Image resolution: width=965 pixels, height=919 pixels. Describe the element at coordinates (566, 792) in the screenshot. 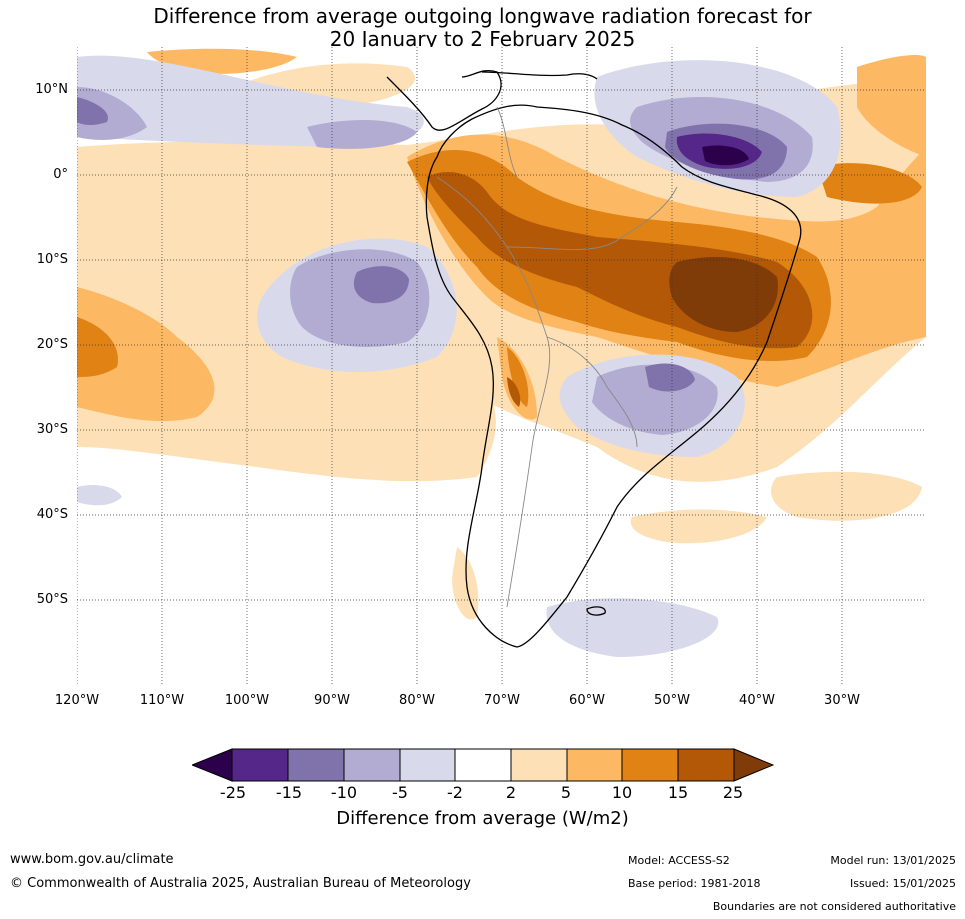

I see `colorbar-tick: 5` at that location.